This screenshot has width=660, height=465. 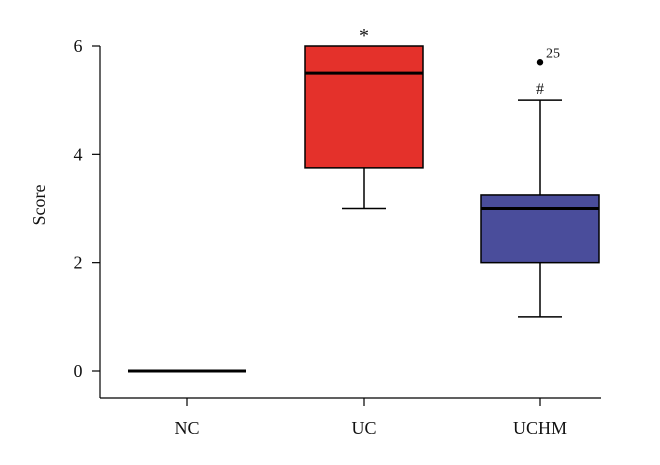 I want to click on outlier-label: 25, so click(x=553, y=53).